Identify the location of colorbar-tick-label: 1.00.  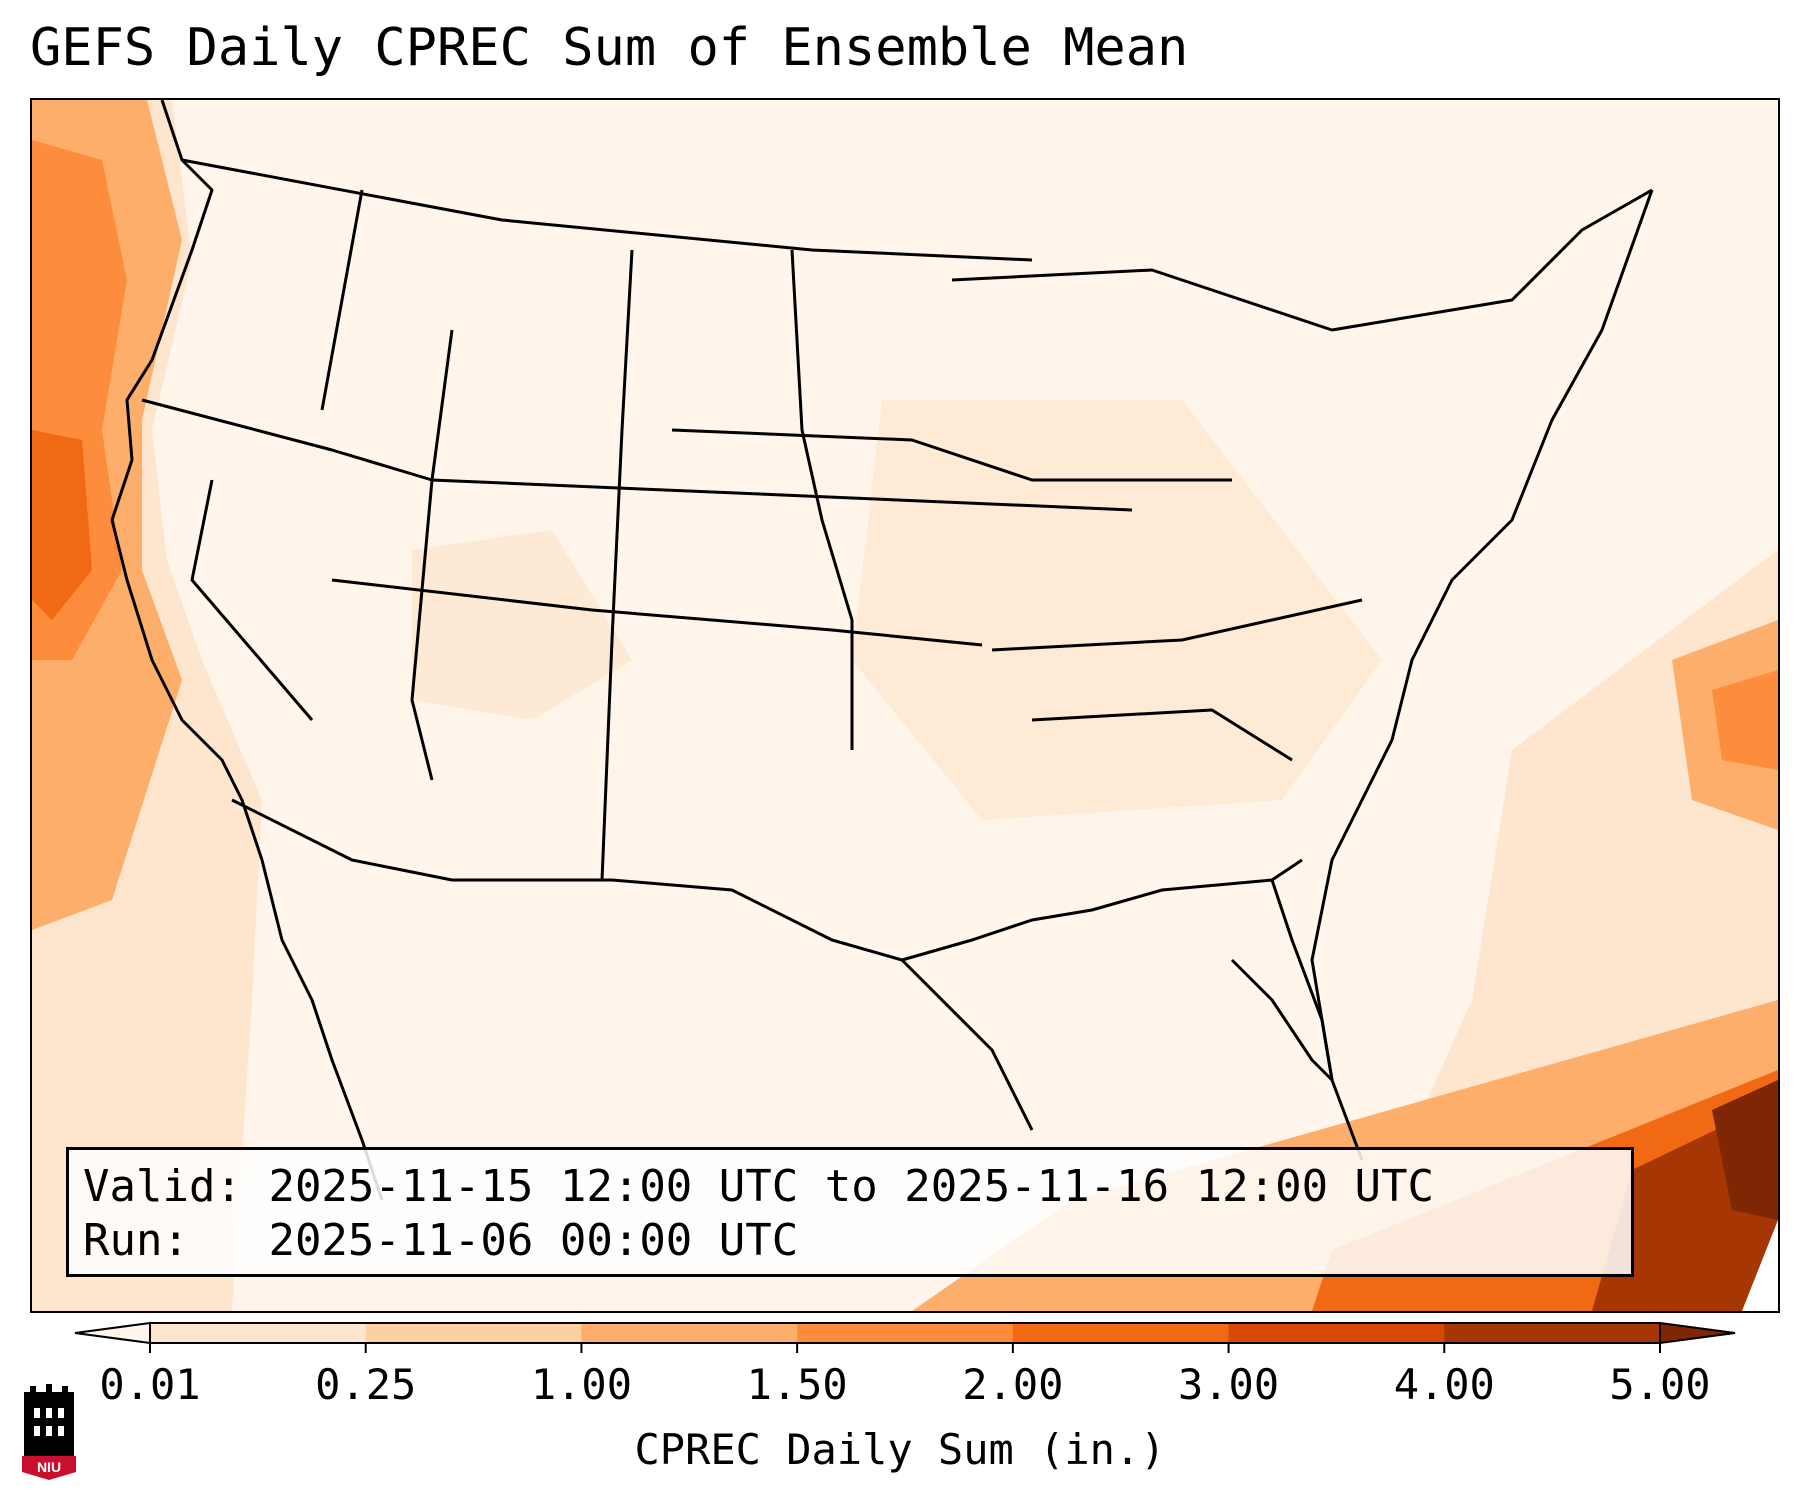
(581, 1384).